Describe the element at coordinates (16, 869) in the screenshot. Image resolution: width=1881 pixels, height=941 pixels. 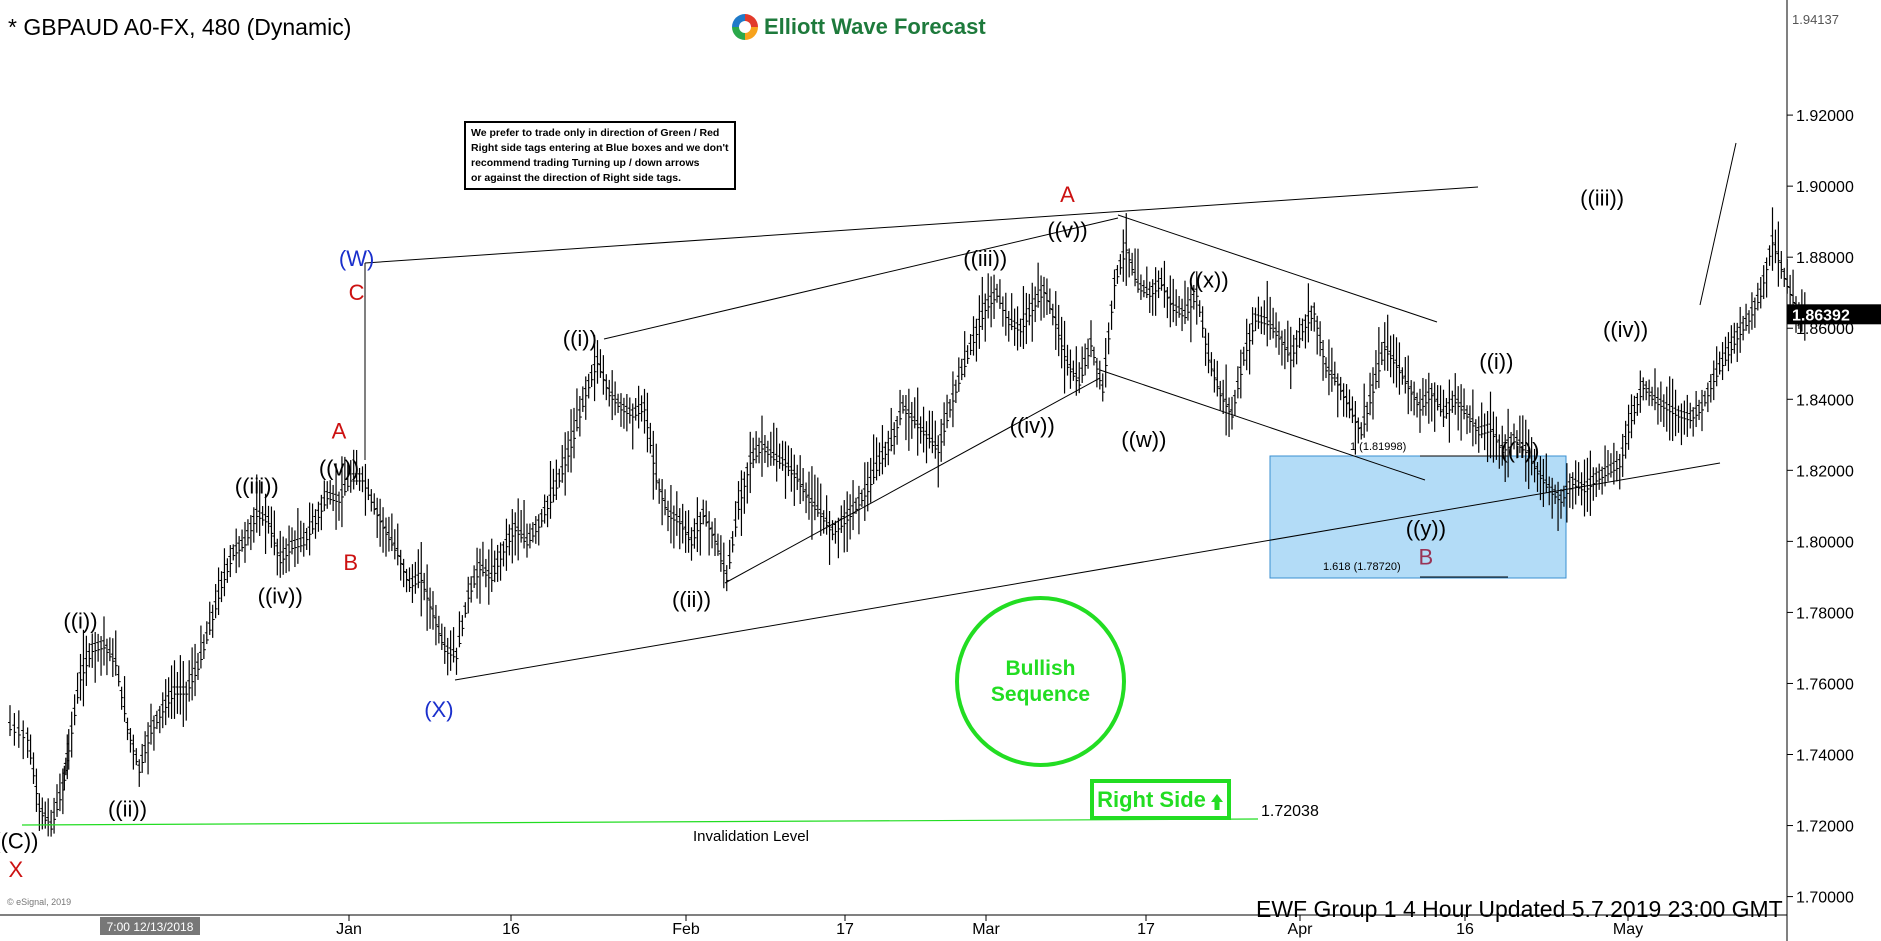
I see `wave-label: X` at that location.